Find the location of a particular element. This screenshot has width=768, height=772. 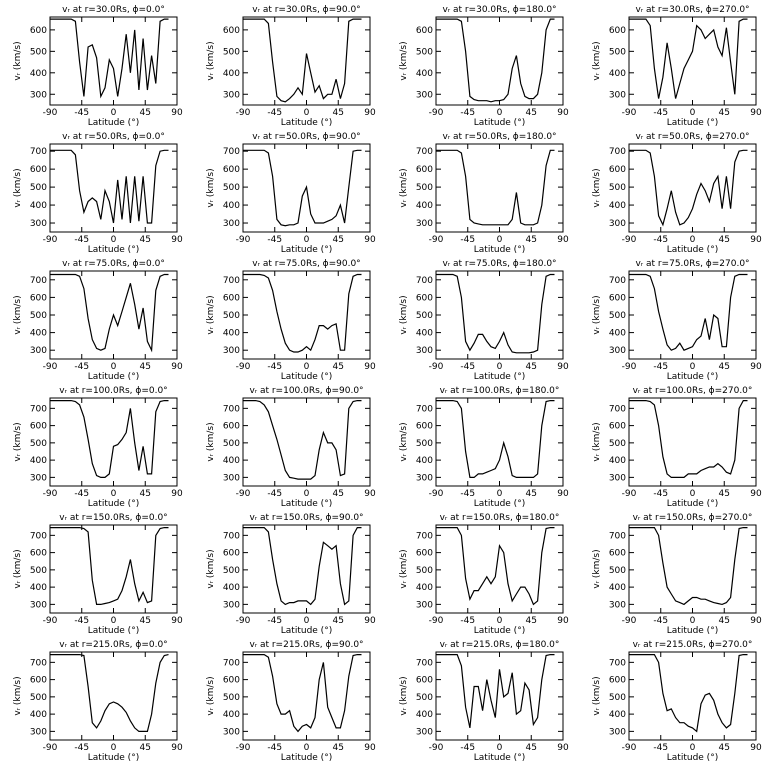

panel-title: vᵣ at r=50.0Rs, ϕ=0.0° is located at coordinates (113, 137).